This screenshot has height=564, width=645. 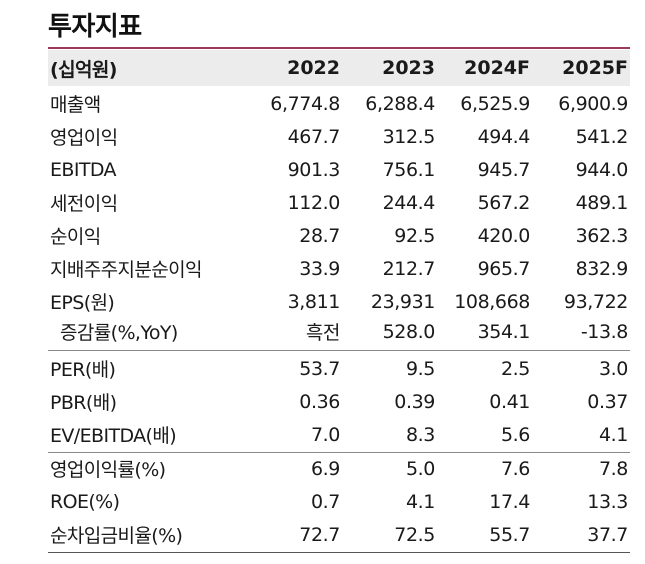 What do you see at coordinates (414, 235) in the screenshot?
I see `cell-value: 92.5` at bounding box center [414, 235].